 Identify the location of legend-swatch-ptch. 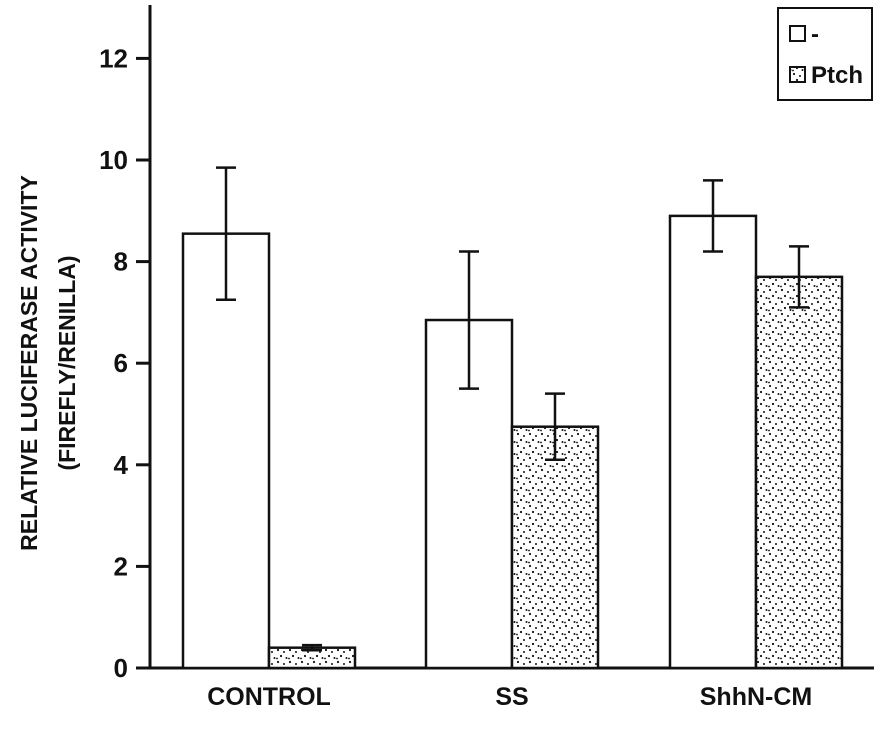
(797, 74).